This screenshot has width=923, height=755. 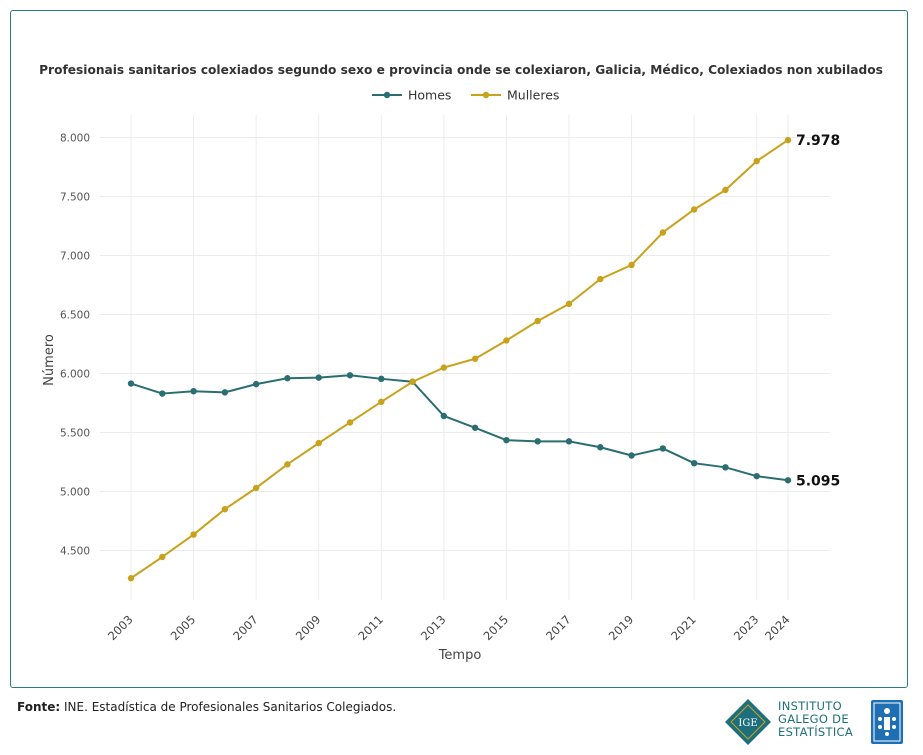 What do you see at coordinates (75, 434) in the screenshot?
I see `y-tick-label: 5.500` at bounding box center [75, 434].